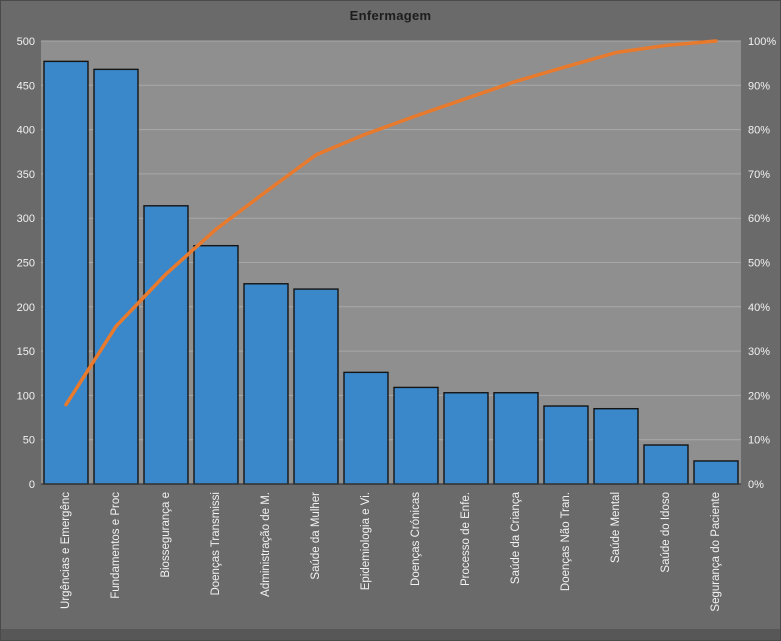 The width and height of the screenshot is (781, 641). I want to click on percent-axis-tick-label: 50%, so click(759, 264).